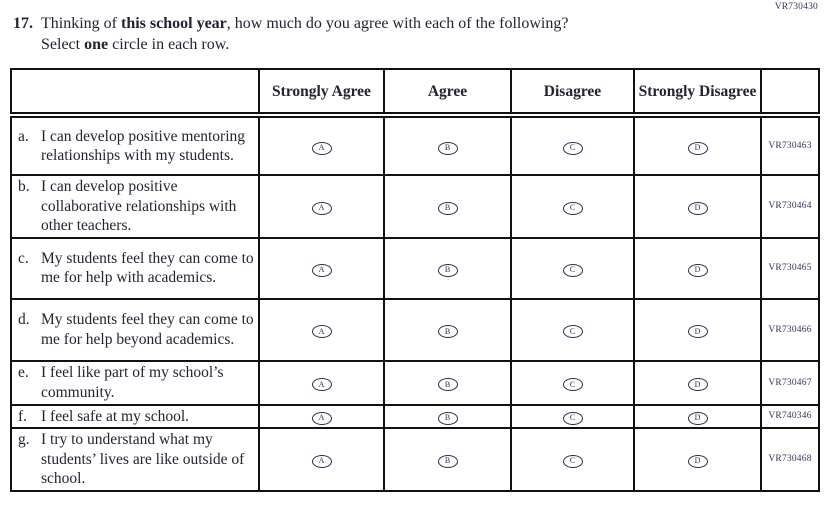  I want to click on header-empty-cell, so click(135, 93).